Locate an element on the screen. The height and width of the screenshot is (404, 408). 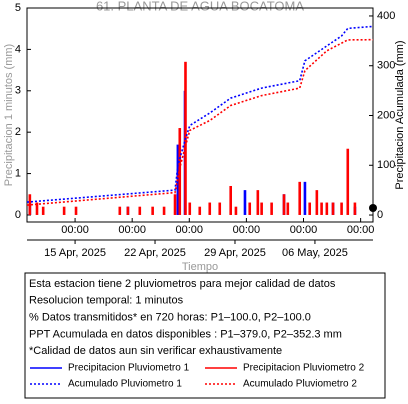
x-date-label: 29 Apr, 2025 is located at coordinates (235, 253).